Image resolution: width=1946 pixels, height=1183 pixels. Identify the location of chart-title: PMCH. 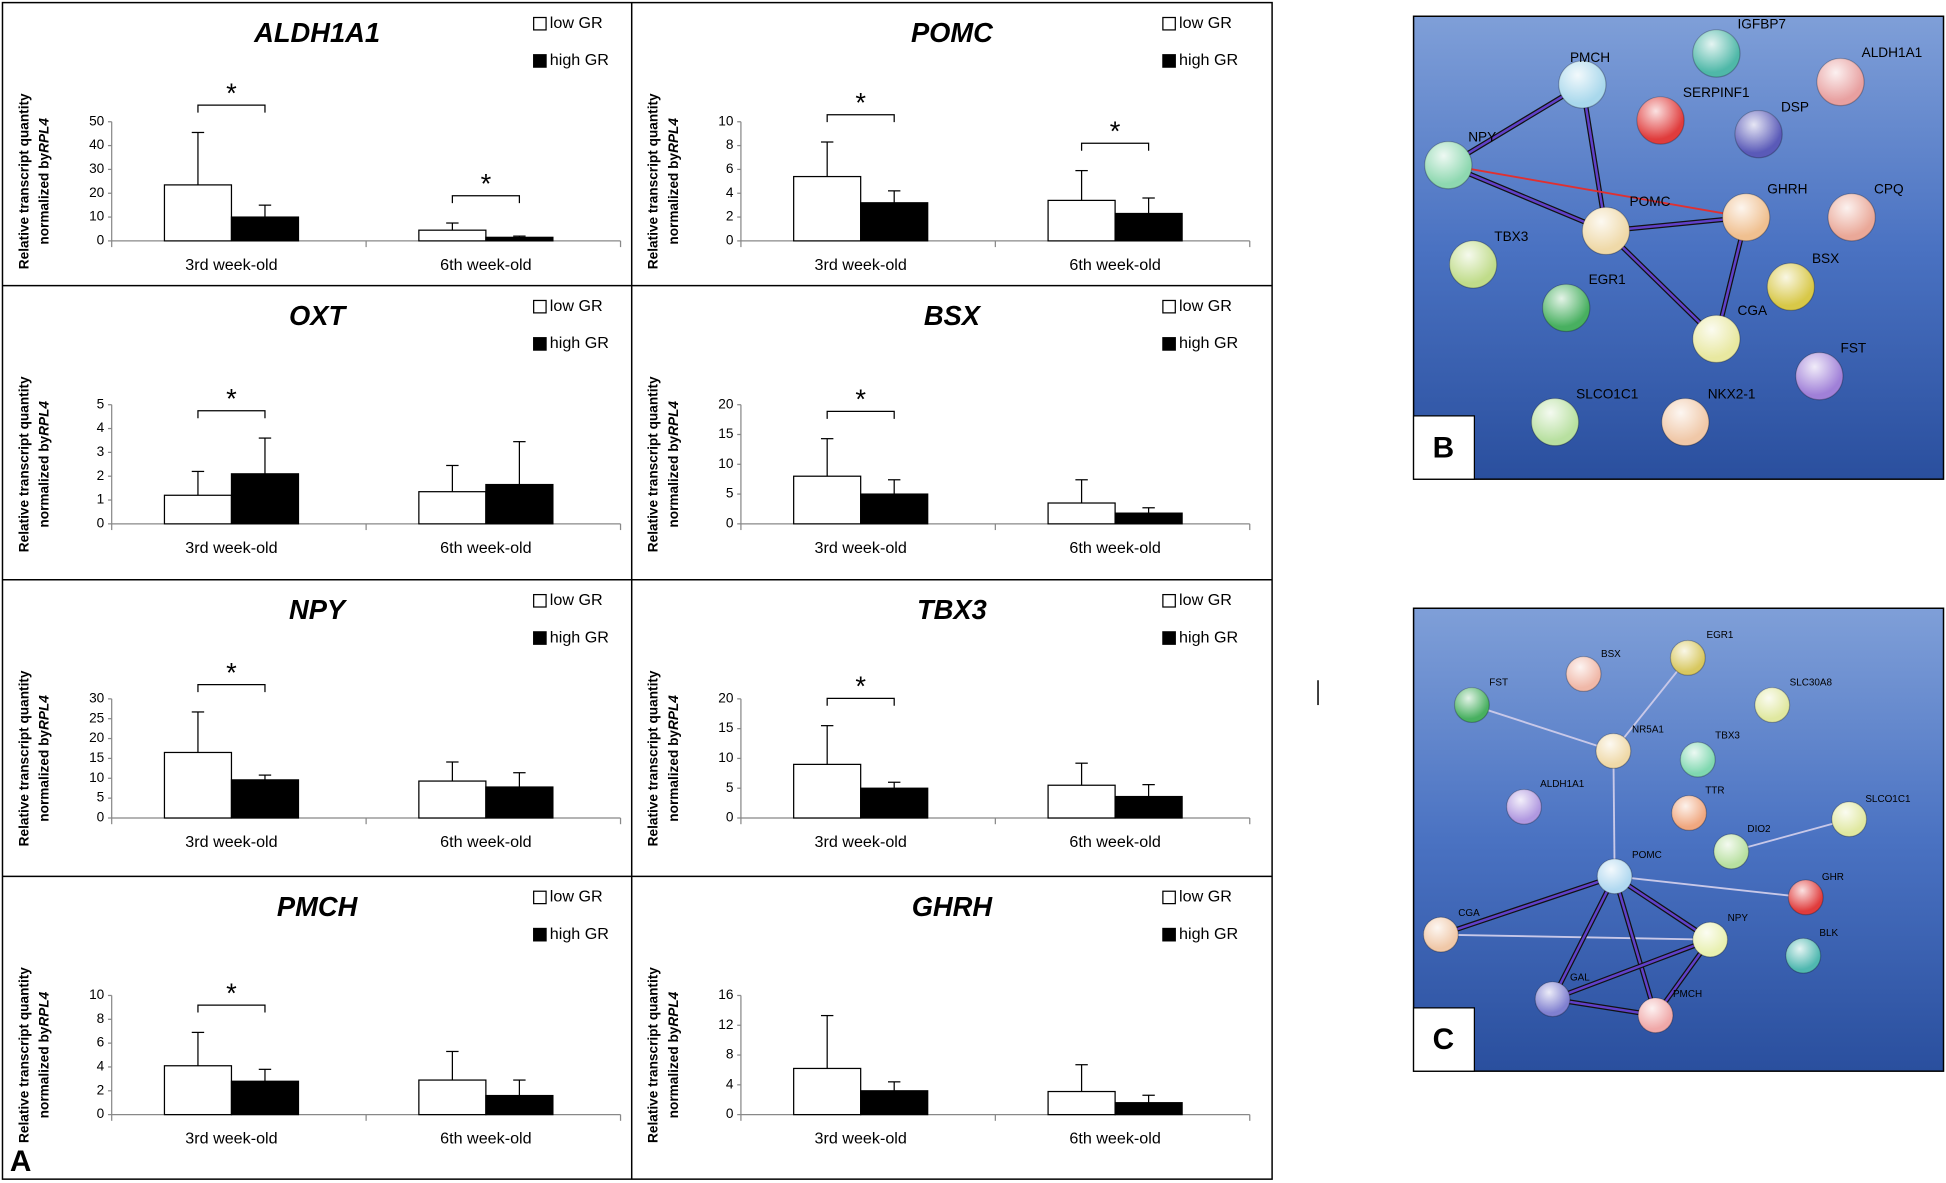
(318, 906).